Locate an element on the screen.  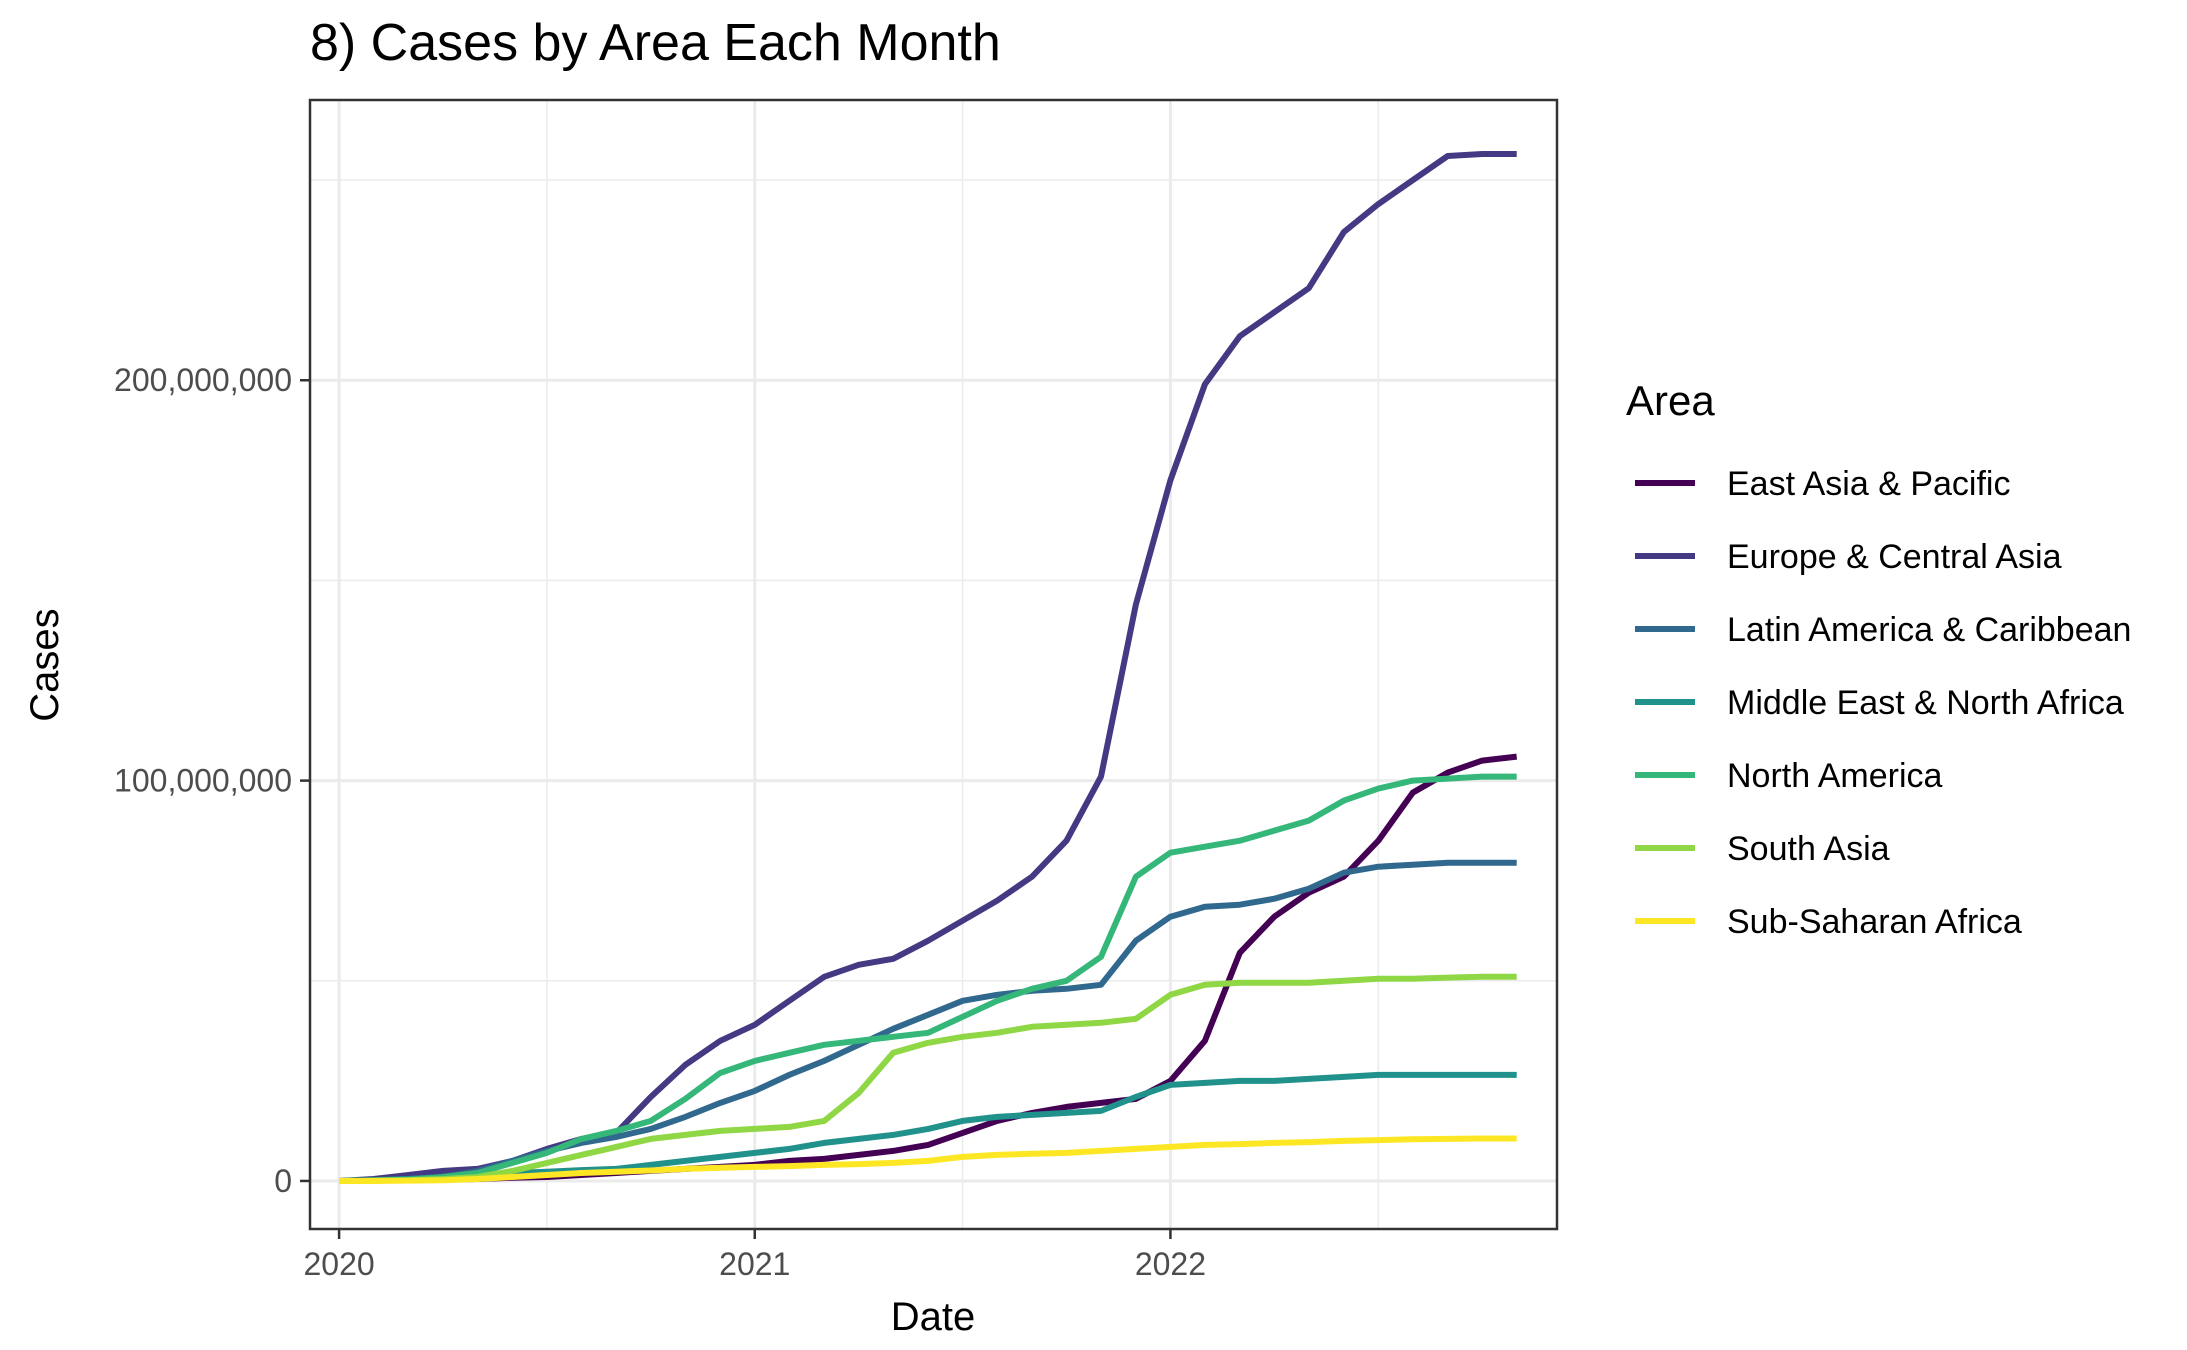
y-tick-label: 100,000,000 is located at coordinates (203, 781).